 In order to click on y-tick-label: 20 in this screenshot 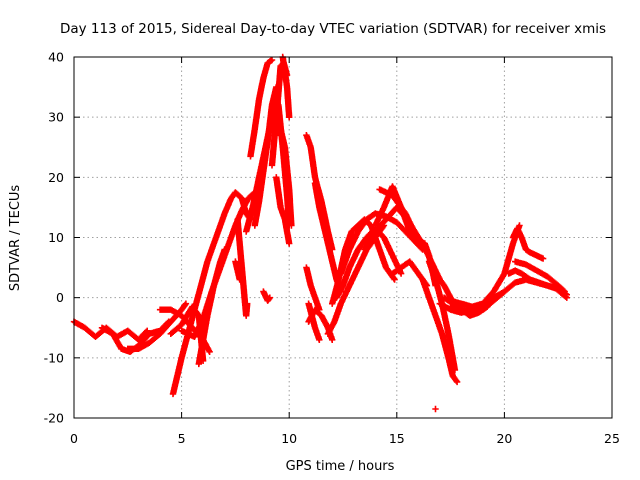, I will do `click(56, 177)`.